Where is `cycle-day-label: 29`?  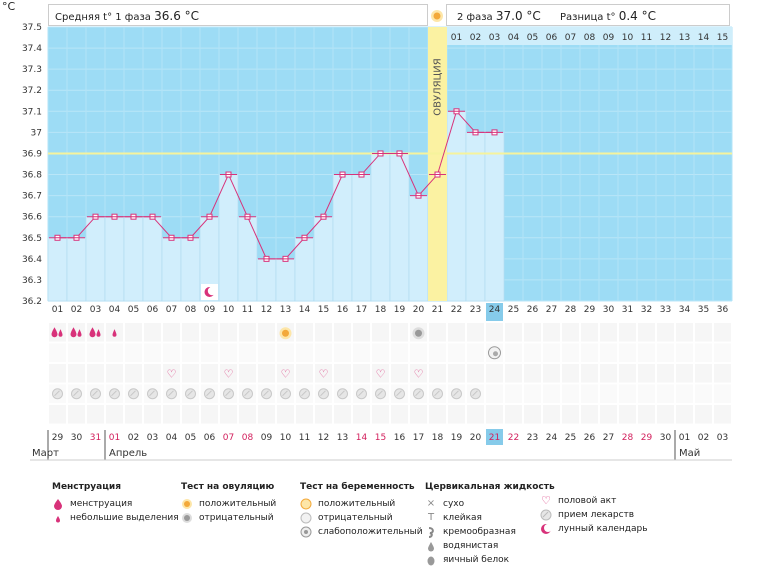 cycle-day-label: 29 is located at coordinates (590, 310).